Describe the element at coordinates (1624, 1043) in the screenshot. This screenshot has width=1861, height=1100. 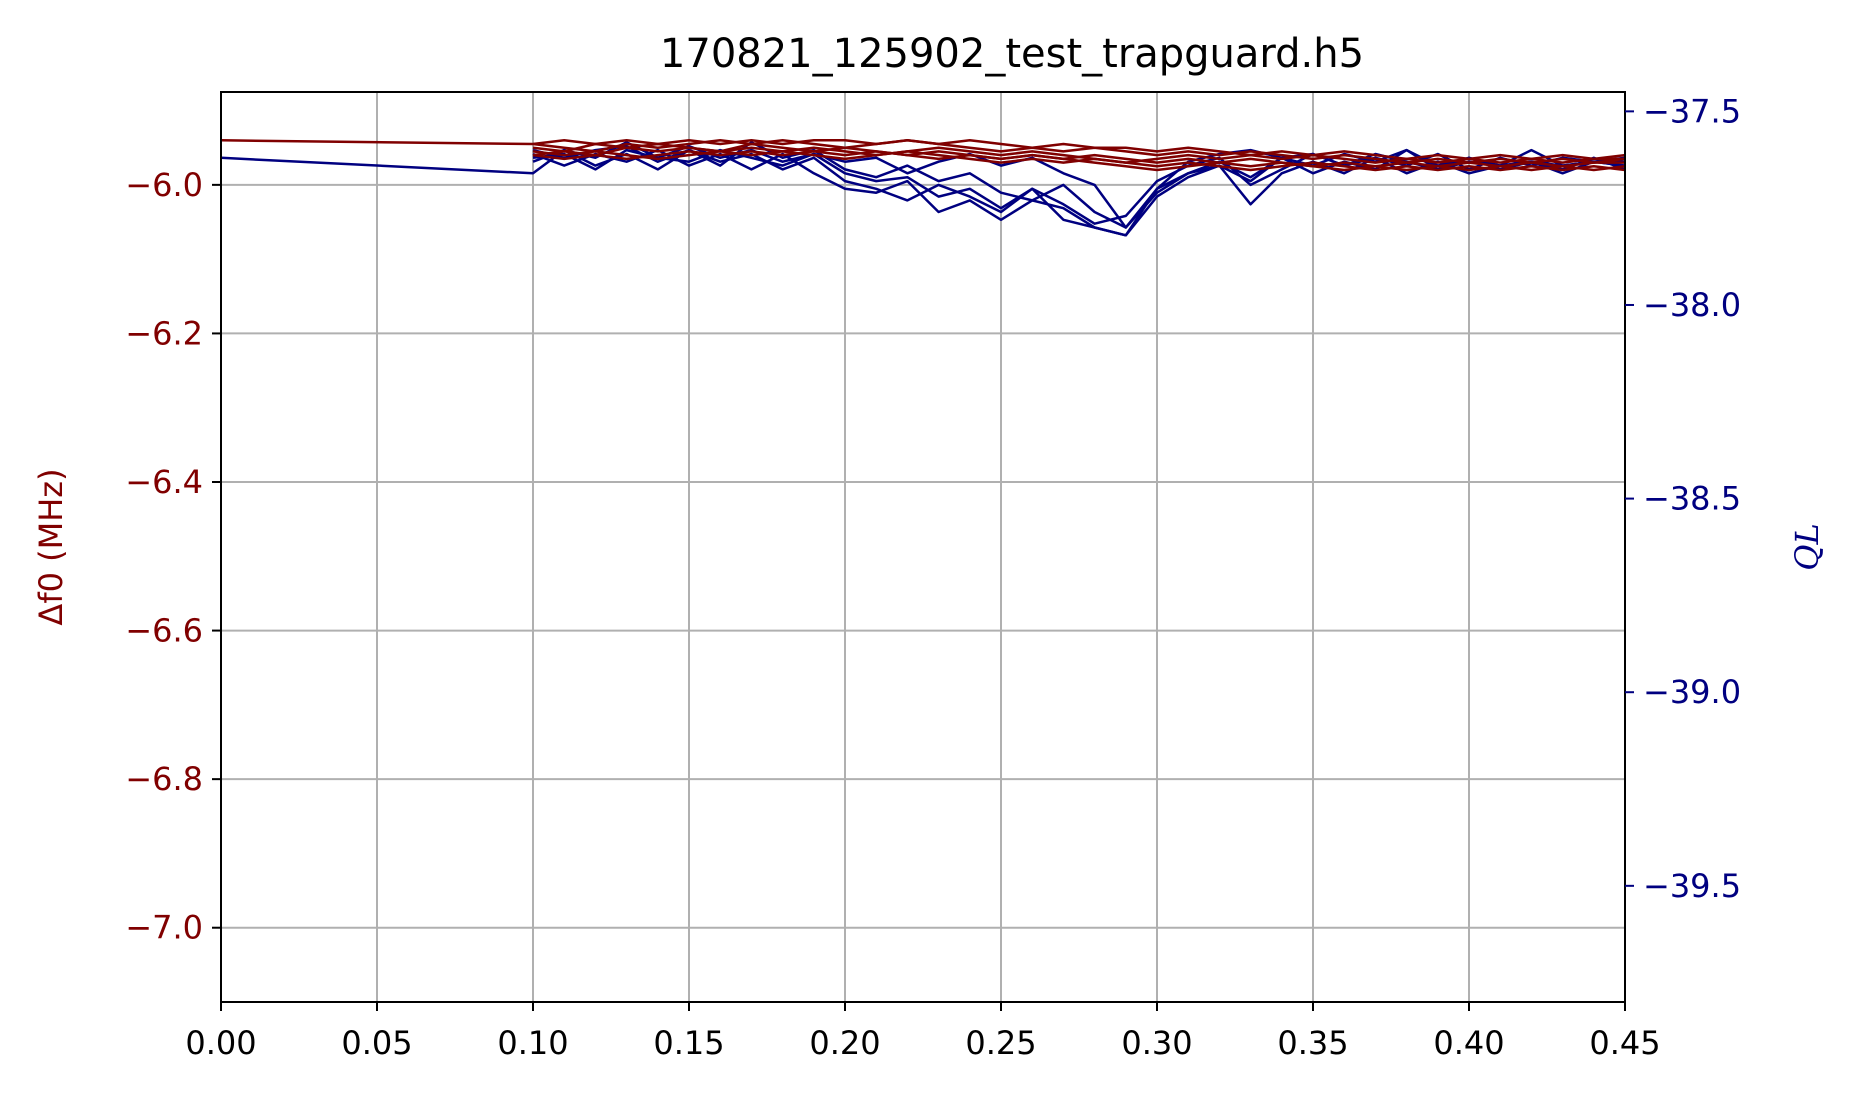
I see `x-tick-label: 0.45` at that location.